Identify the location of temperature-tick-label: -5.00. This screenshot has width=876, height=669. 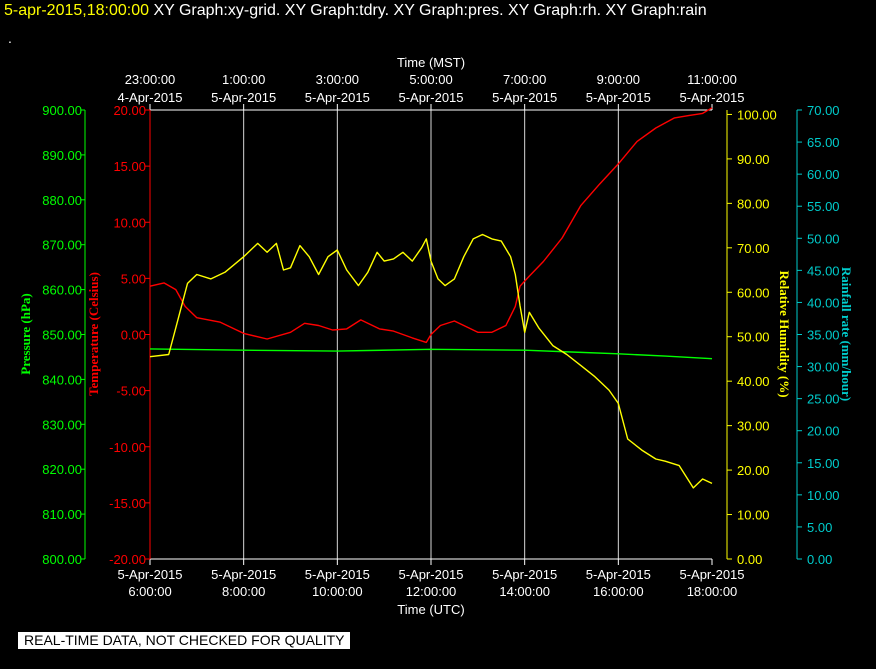
(131, 391).